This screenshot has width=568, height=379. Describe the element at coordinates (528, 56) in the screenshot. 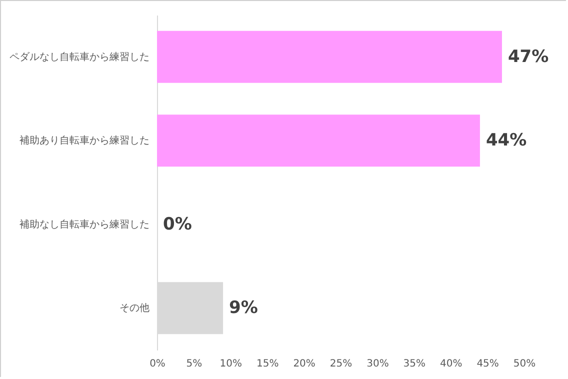

I see `data-label: 47%` at that location.